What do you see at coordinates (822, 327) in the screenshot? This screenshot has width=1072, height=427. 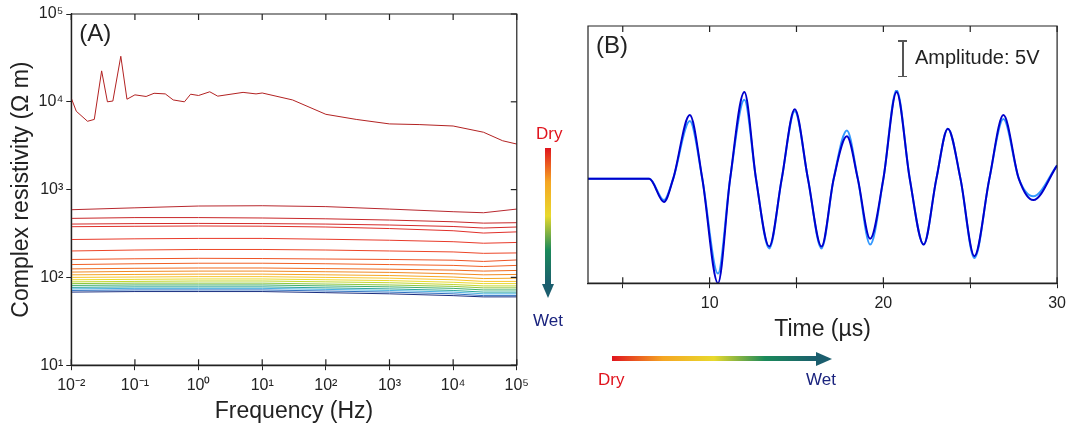 I see `x-axis-title: Time (µs)` at bounding box center [822, 327].